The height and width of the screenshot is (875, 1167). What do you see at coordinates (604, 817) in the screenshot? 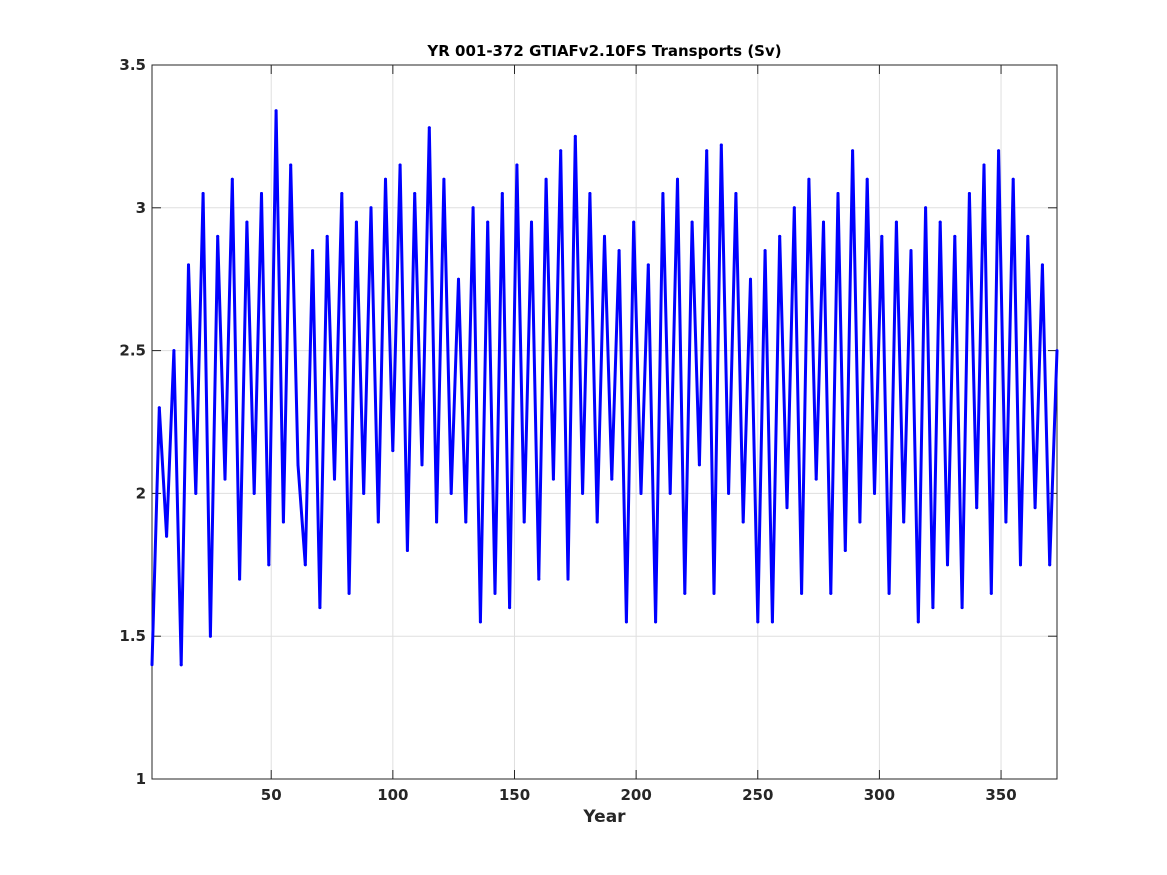
I see `x-axis-title: Year` at bounding box center [604, 817].